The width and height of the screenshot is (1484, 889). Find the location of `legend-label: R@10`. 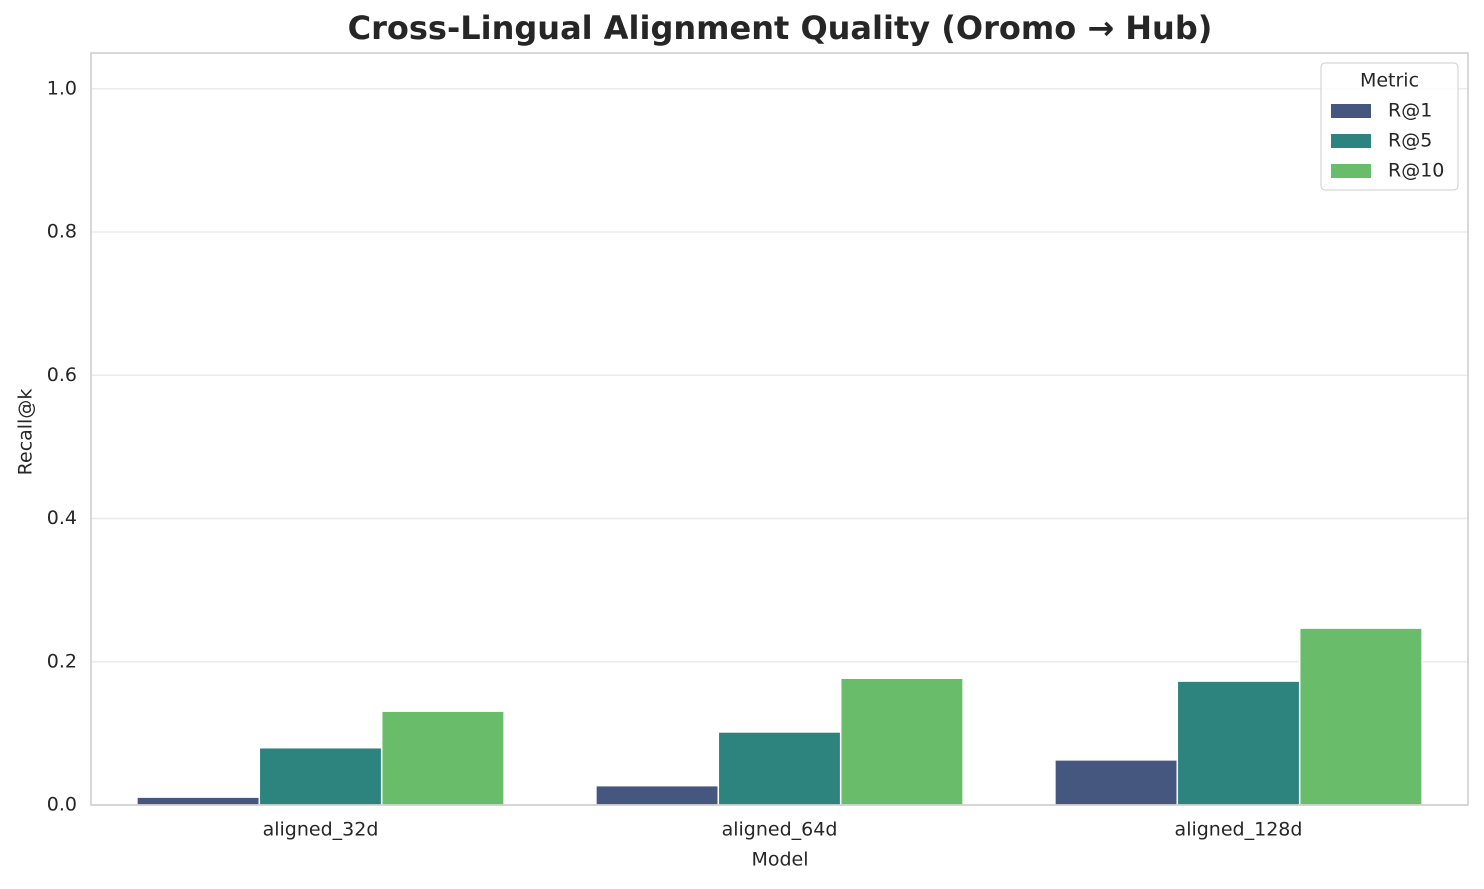

legend-label: R@10 is located at coordinates (1416, 171).